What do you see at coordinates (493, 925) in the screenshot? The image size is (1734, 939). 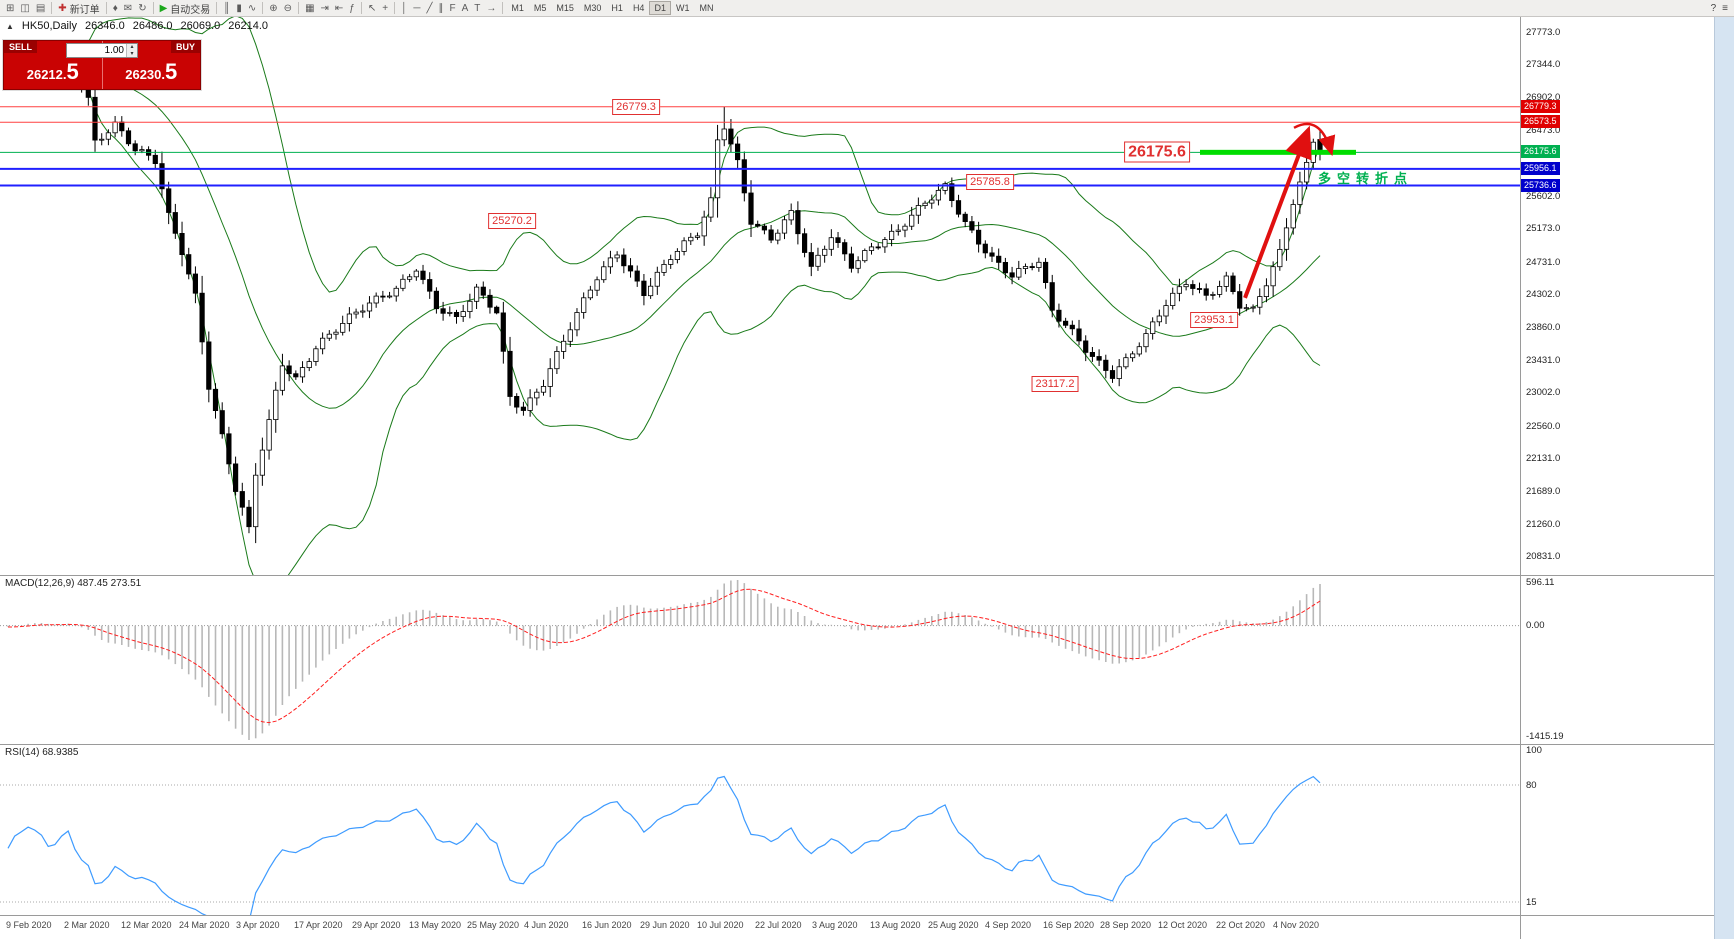 I see `time-label-8: 25 May 2020` at bounding box center [493, 925].